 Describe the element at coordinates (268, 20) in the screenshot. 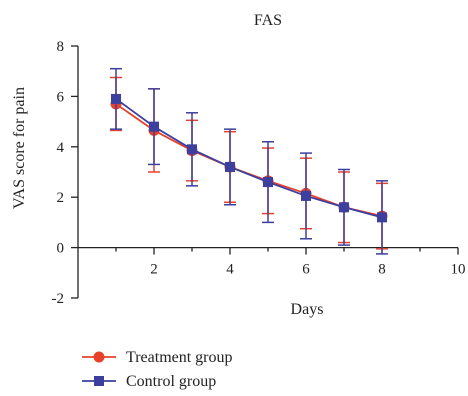

I see `chart-title: FAS` at that location.